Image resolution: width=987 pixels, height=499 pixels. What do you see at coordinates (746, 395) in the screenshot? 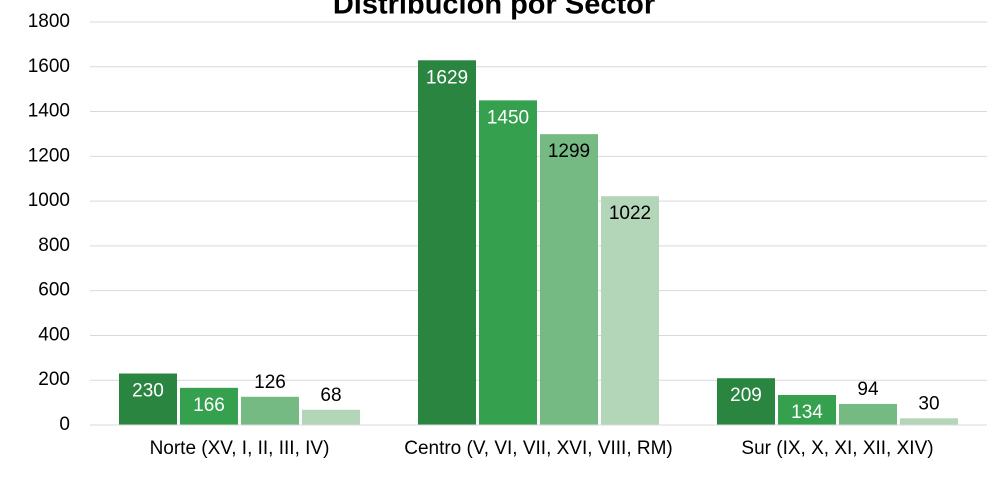
I see `data-label: 209` at bounding box center [746, 395].